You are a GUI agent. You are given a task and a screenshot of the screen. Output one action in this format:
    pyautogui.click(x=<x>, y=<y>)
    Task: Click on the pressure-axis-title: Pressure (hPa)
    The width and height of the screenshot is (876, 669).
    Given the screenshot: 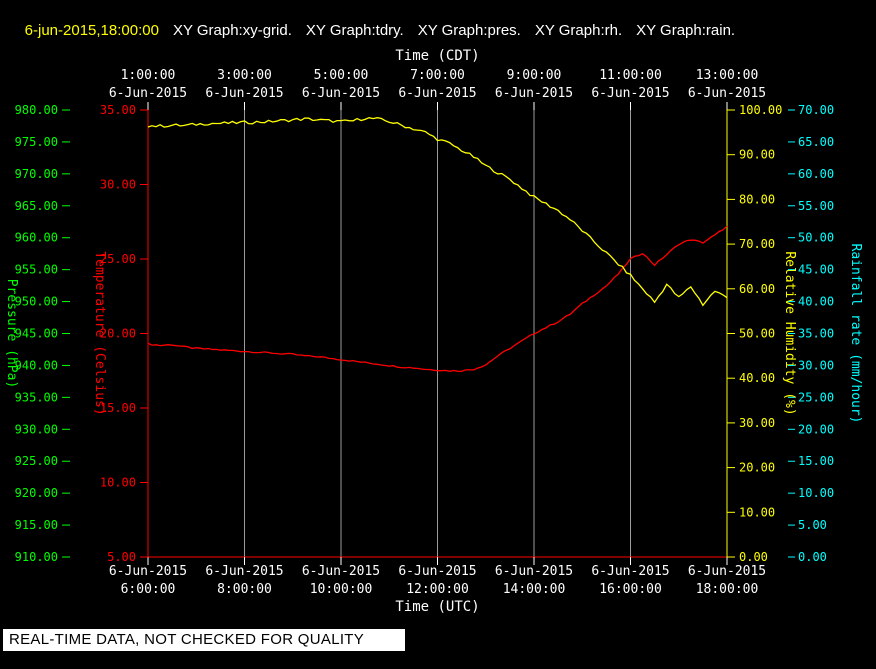 What is the action you would take?
    pyautogui.click(x=11, y=334)
    